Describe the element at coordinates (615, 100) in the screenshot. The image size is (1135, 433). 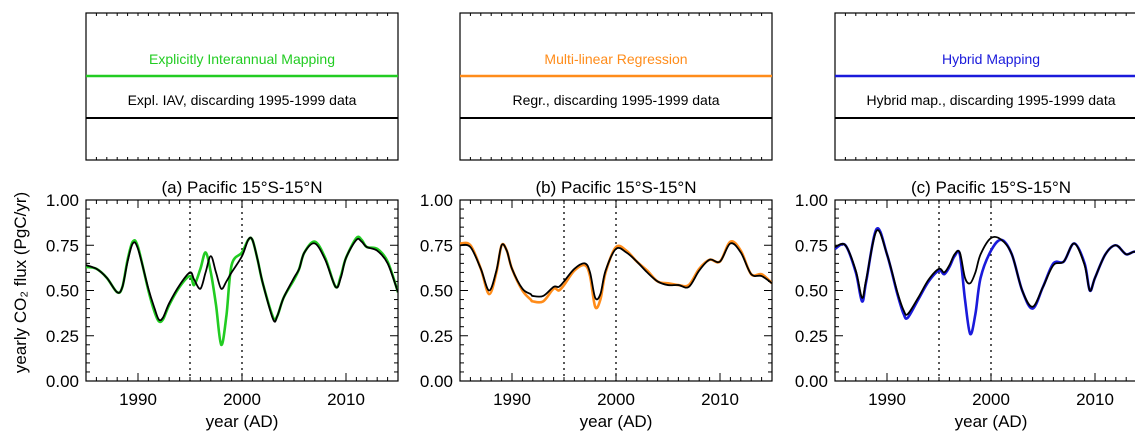
I see `legend-reference-label: Regr., discarding 1995-1999 data` at that location.